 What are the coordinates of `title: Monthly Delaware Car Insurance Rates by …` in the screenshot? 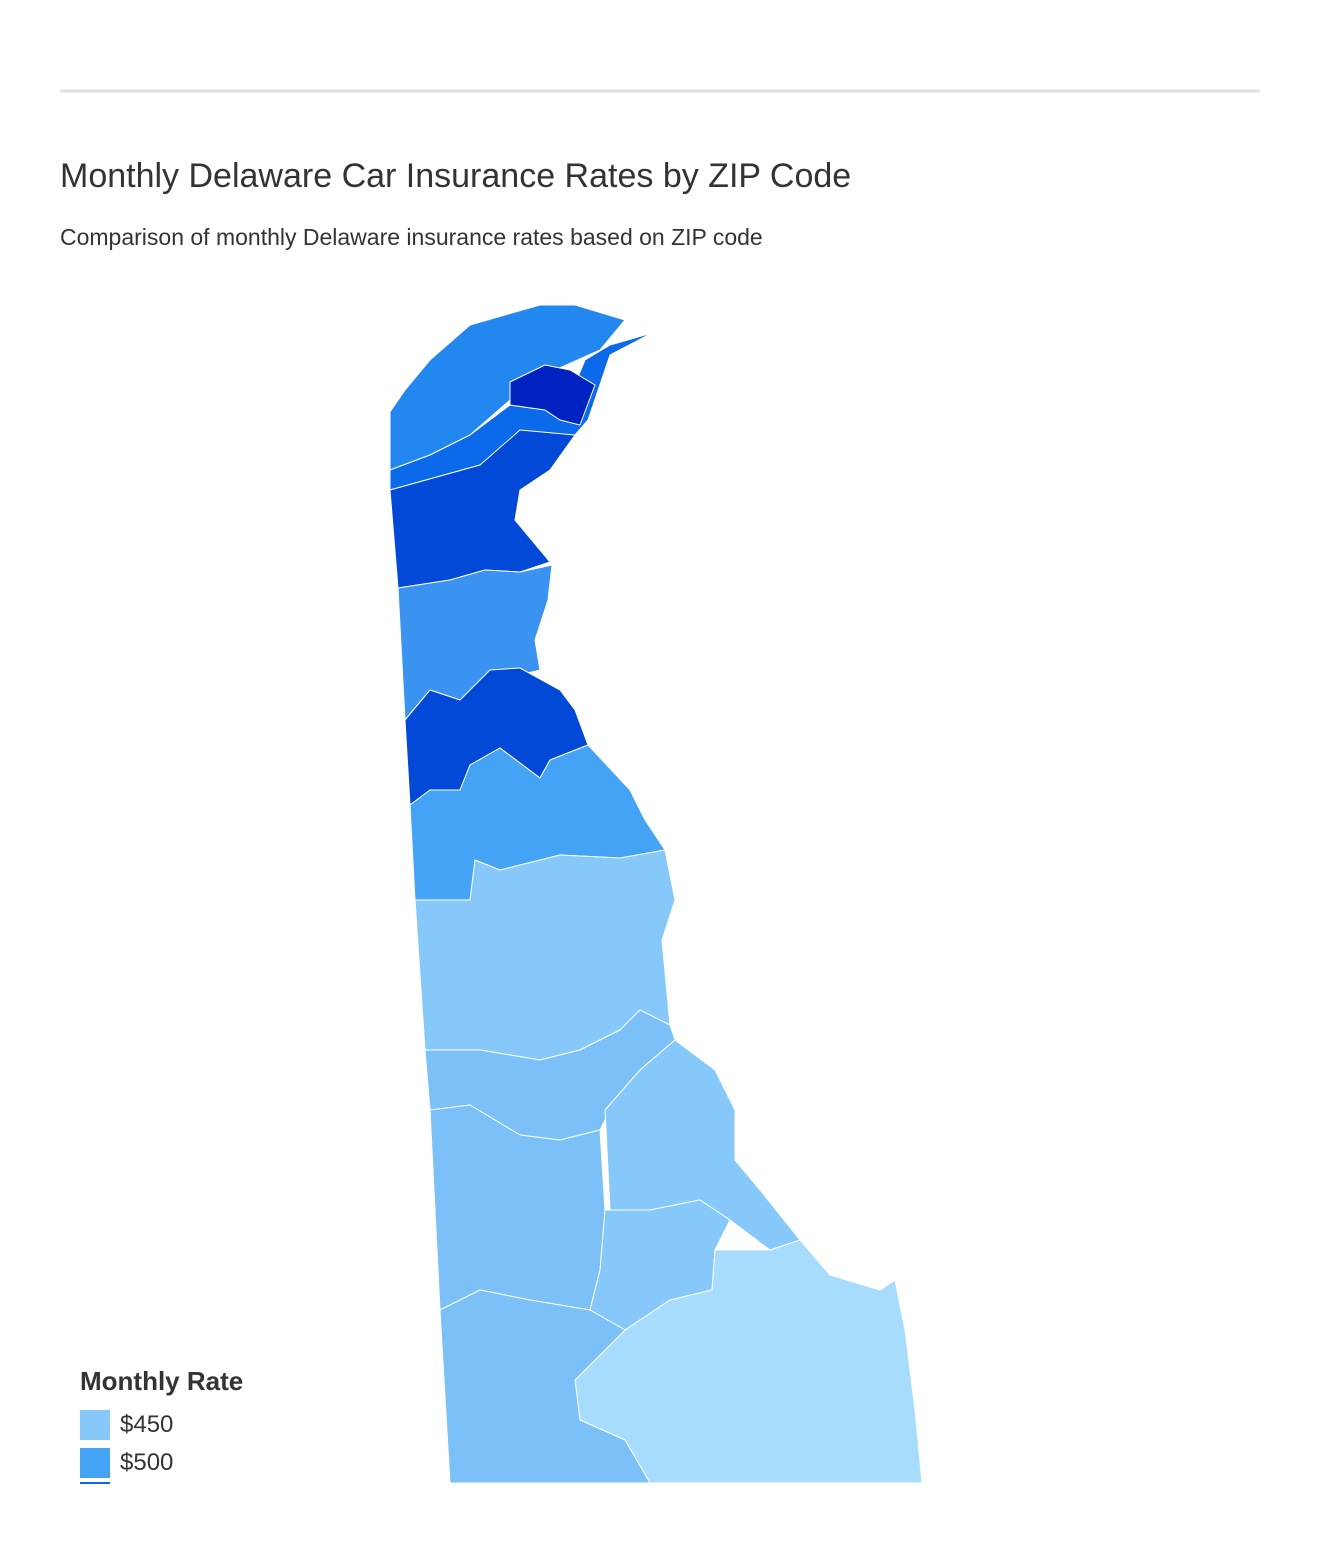 It's located at (455, 176).